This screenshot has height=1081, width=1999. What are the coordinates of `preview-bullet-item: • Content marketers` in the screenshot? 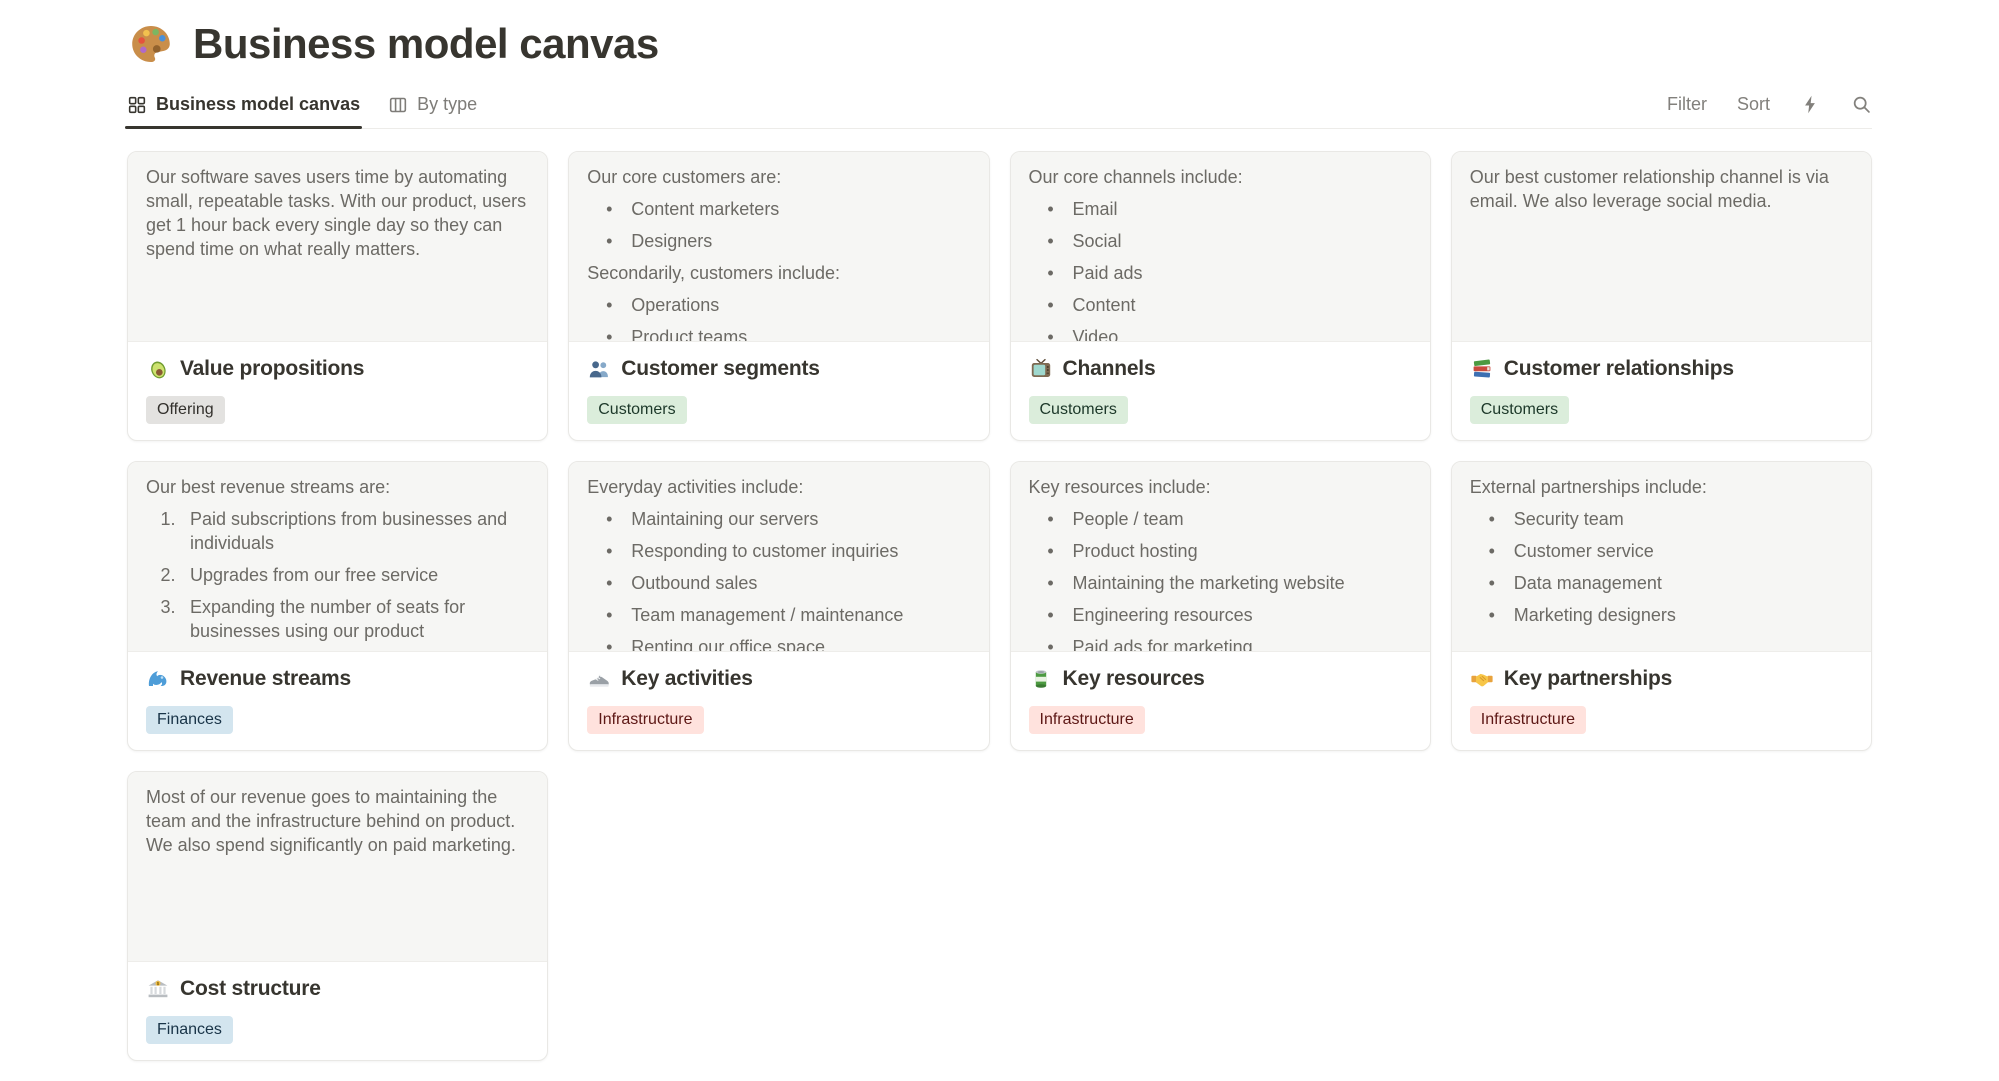 It's located at (778, 209).